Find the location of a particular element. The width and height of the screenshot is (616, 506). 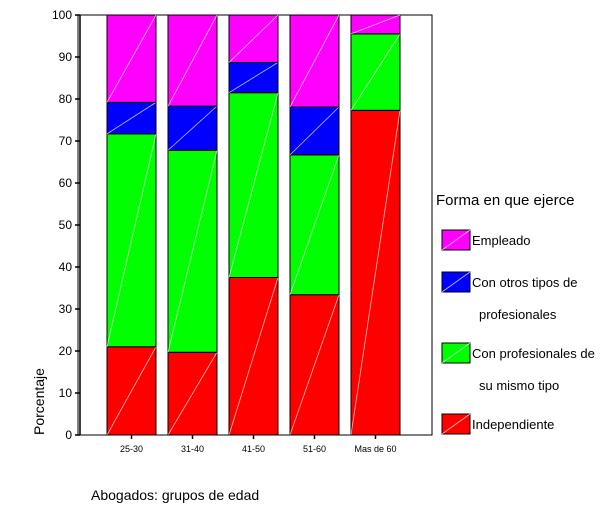

y-tick-label: 100 is located at coordinates (62, 15).